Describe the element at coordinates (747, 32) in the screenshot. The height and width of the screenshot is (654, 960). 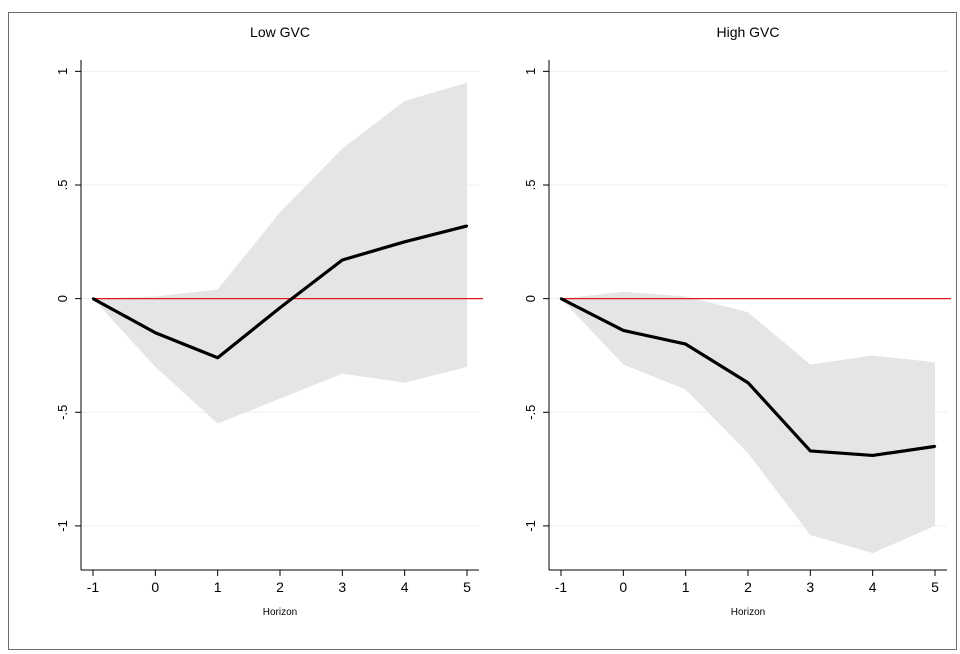
I see `panel-title: High GVC` at that location.